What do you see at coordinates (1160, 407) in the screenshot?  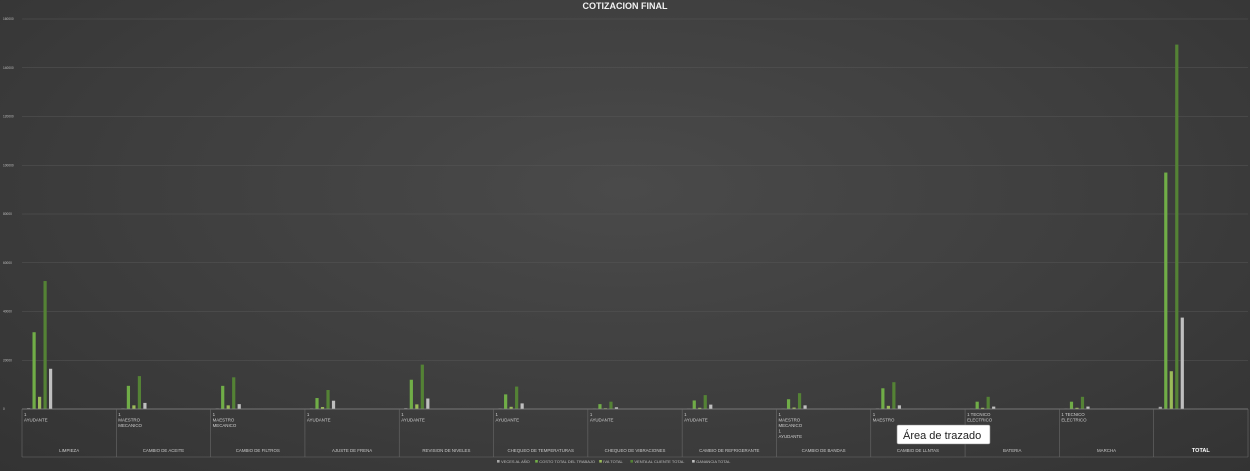 I see `bar-veces-al-a-o` at bounding box center [1160, 407].